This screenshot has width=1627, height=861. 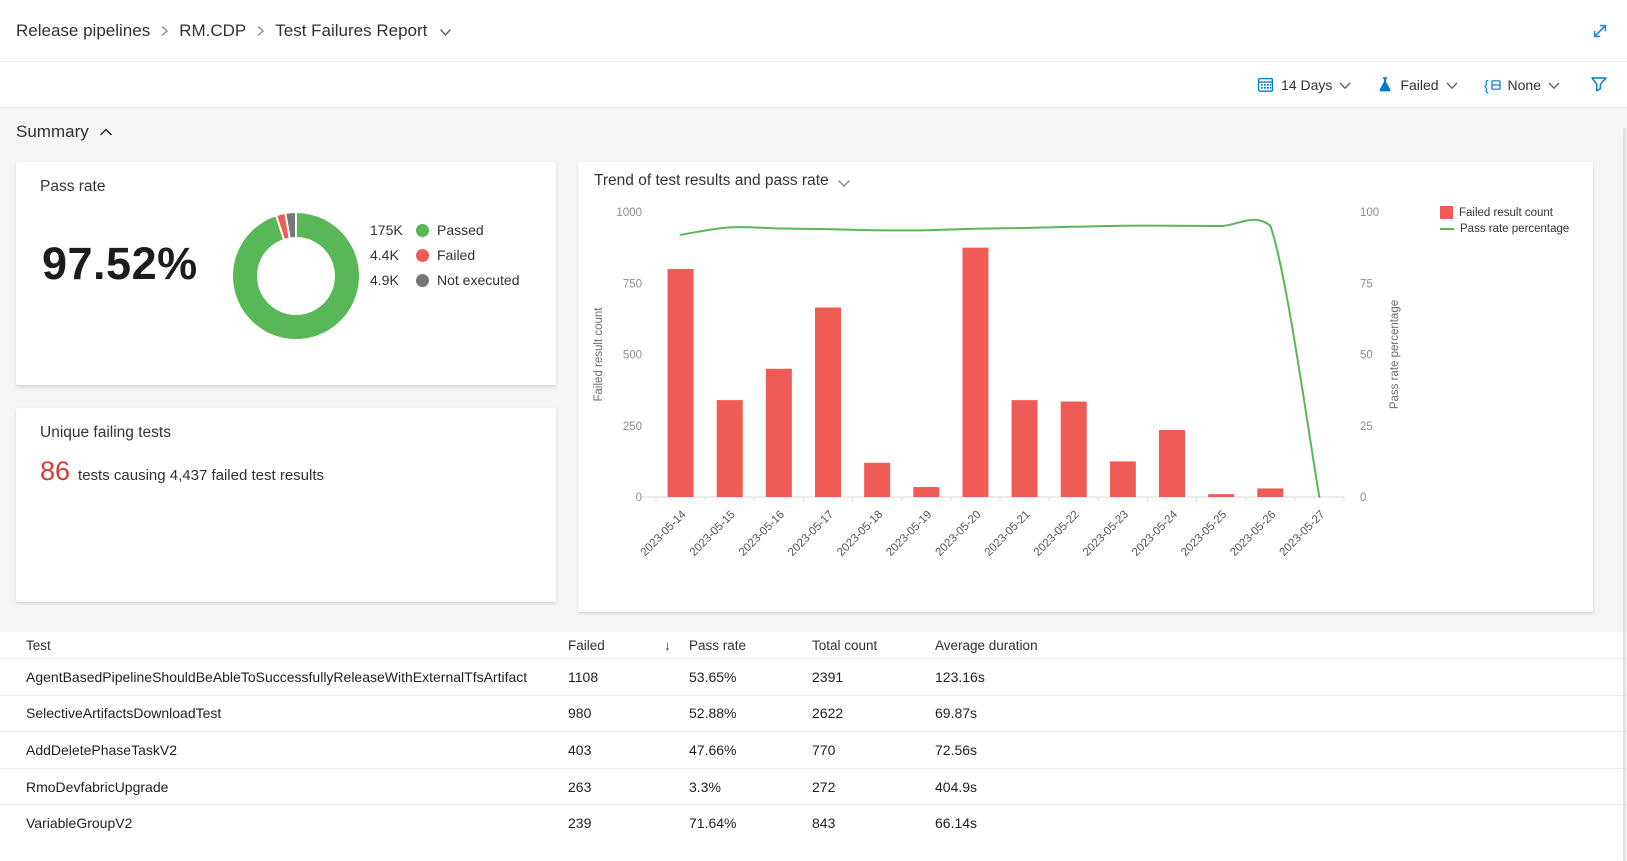 What do you see at coordinates (120, 263) in the screenshot?
I see `pass-rate-value: 97.52%` at bounding box center [120, 263].